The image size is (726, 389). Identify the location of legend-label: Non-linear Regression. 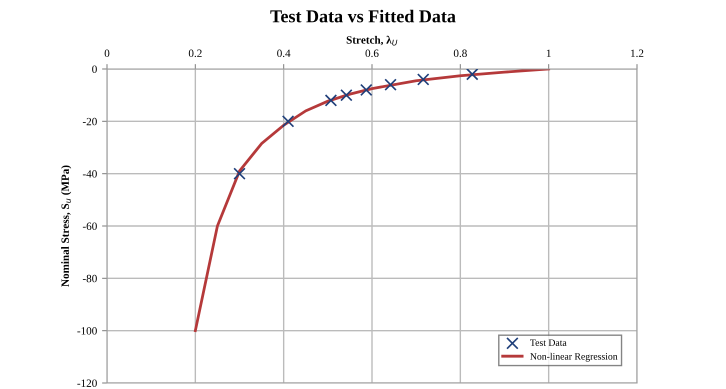
(574, 357).